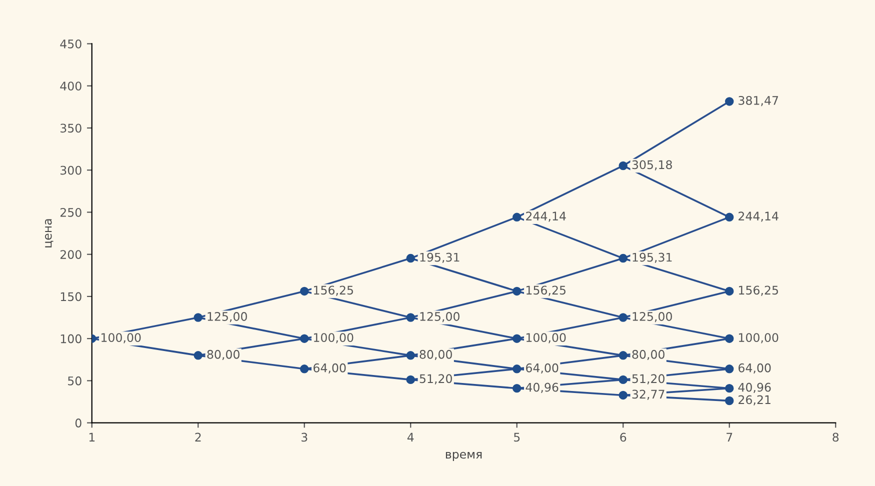  I want to click on data-label: 26,21, so click(754, 400).